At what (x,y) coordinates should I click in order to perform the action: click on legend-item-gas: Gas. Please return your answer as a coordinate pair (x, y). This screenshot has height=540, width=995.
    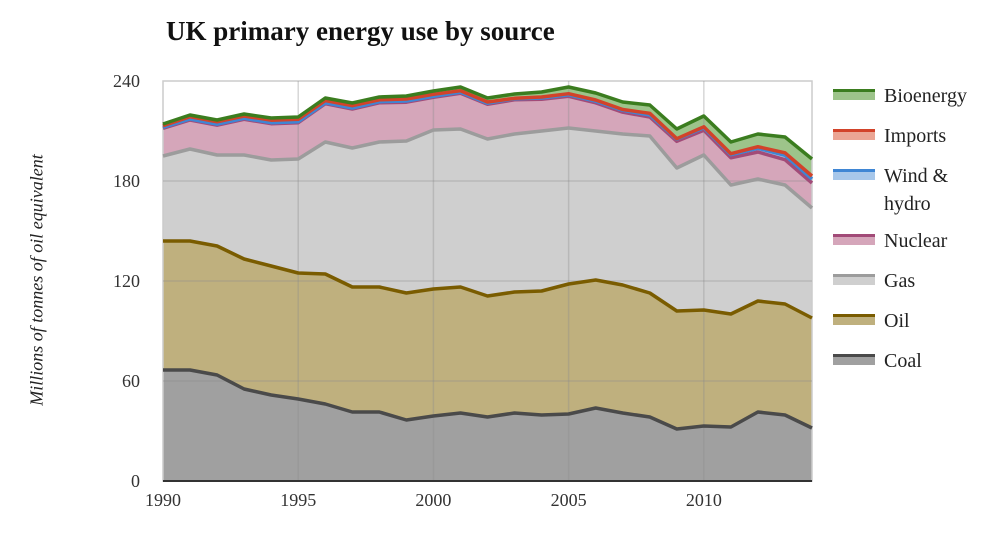
    Looking at the image, I should click on (913, 281).